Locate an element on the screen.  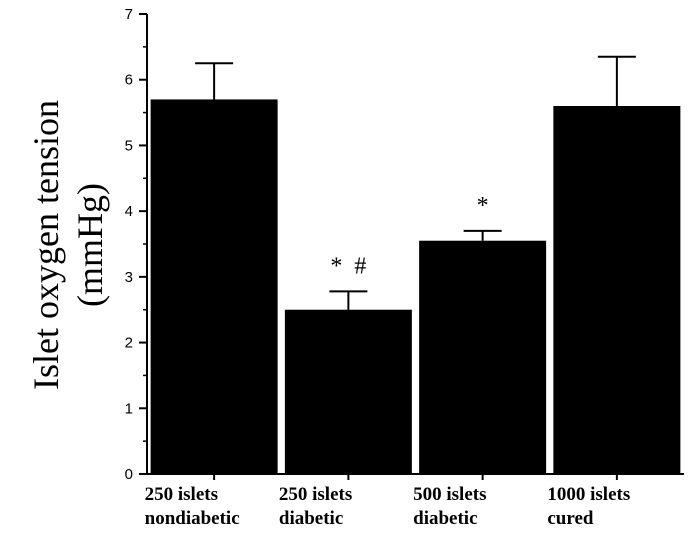
y-tick-label: 5 is located at coordinates (129, 145).